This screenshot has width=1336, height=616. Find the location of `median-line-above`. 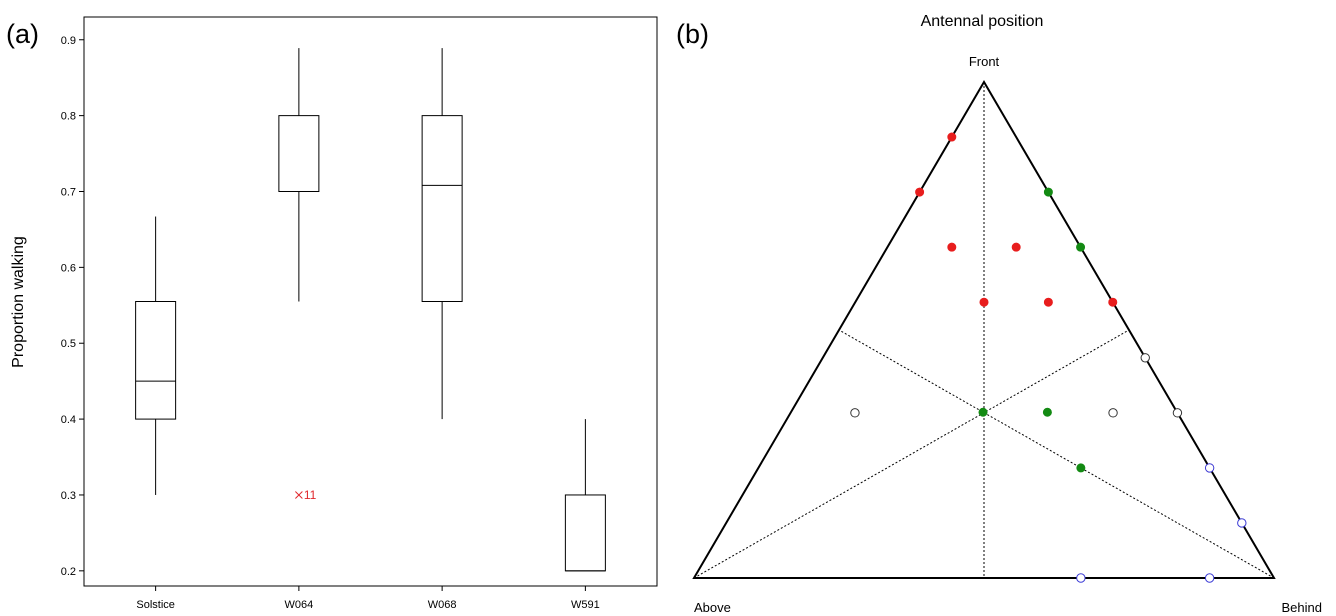

median-line-above is located at coordinates (911, 454).